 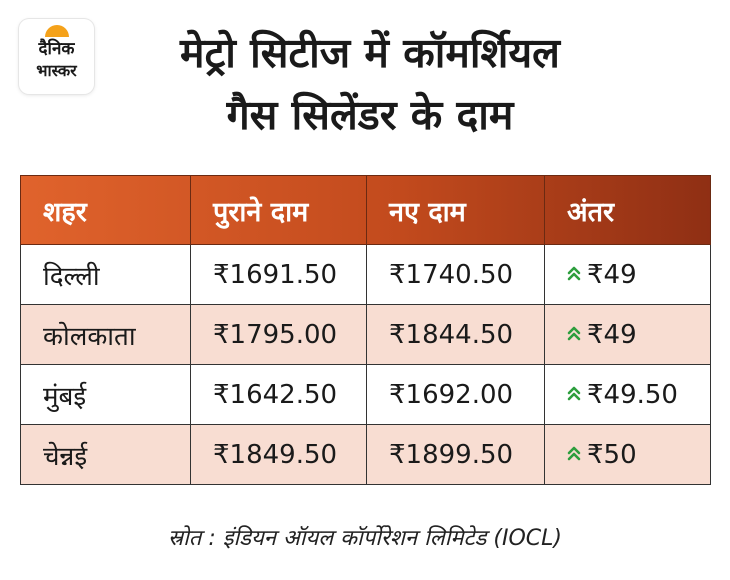 What do you see at coordinates (105, 334) in the screenshot?
I see `city-cell: कोलकाता` at bounding box center [105, 334].